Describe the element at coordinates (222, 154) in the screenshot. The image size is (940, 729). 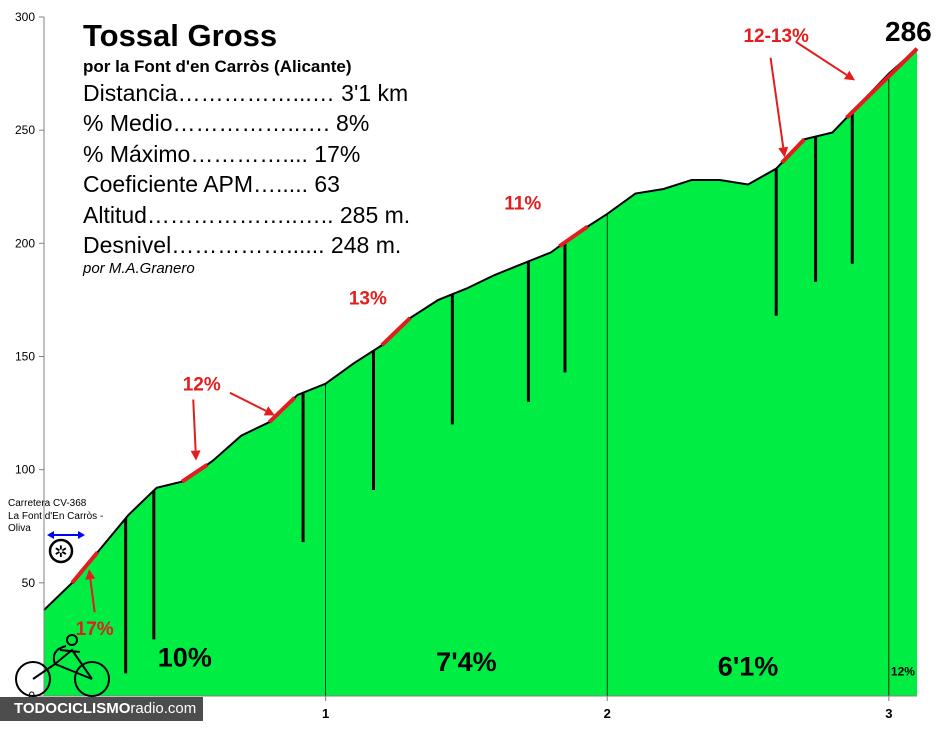
I see `stat-max-gradient: % Máximo………….... 17%` at that location.